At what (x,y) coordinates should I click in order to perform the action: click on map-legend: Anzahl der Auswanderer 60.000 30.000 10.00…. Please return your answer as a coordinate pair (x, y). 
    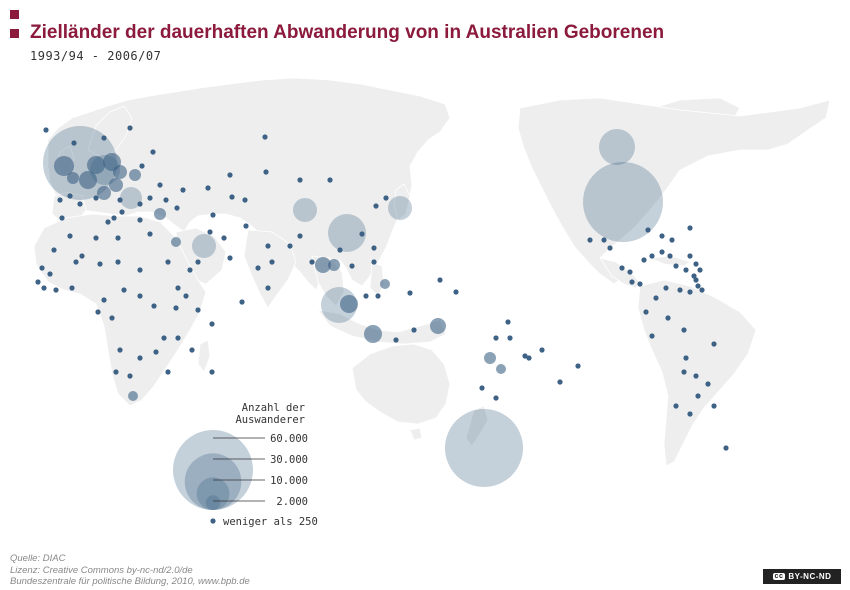
    Looking at the image, I should click on (245, 465).